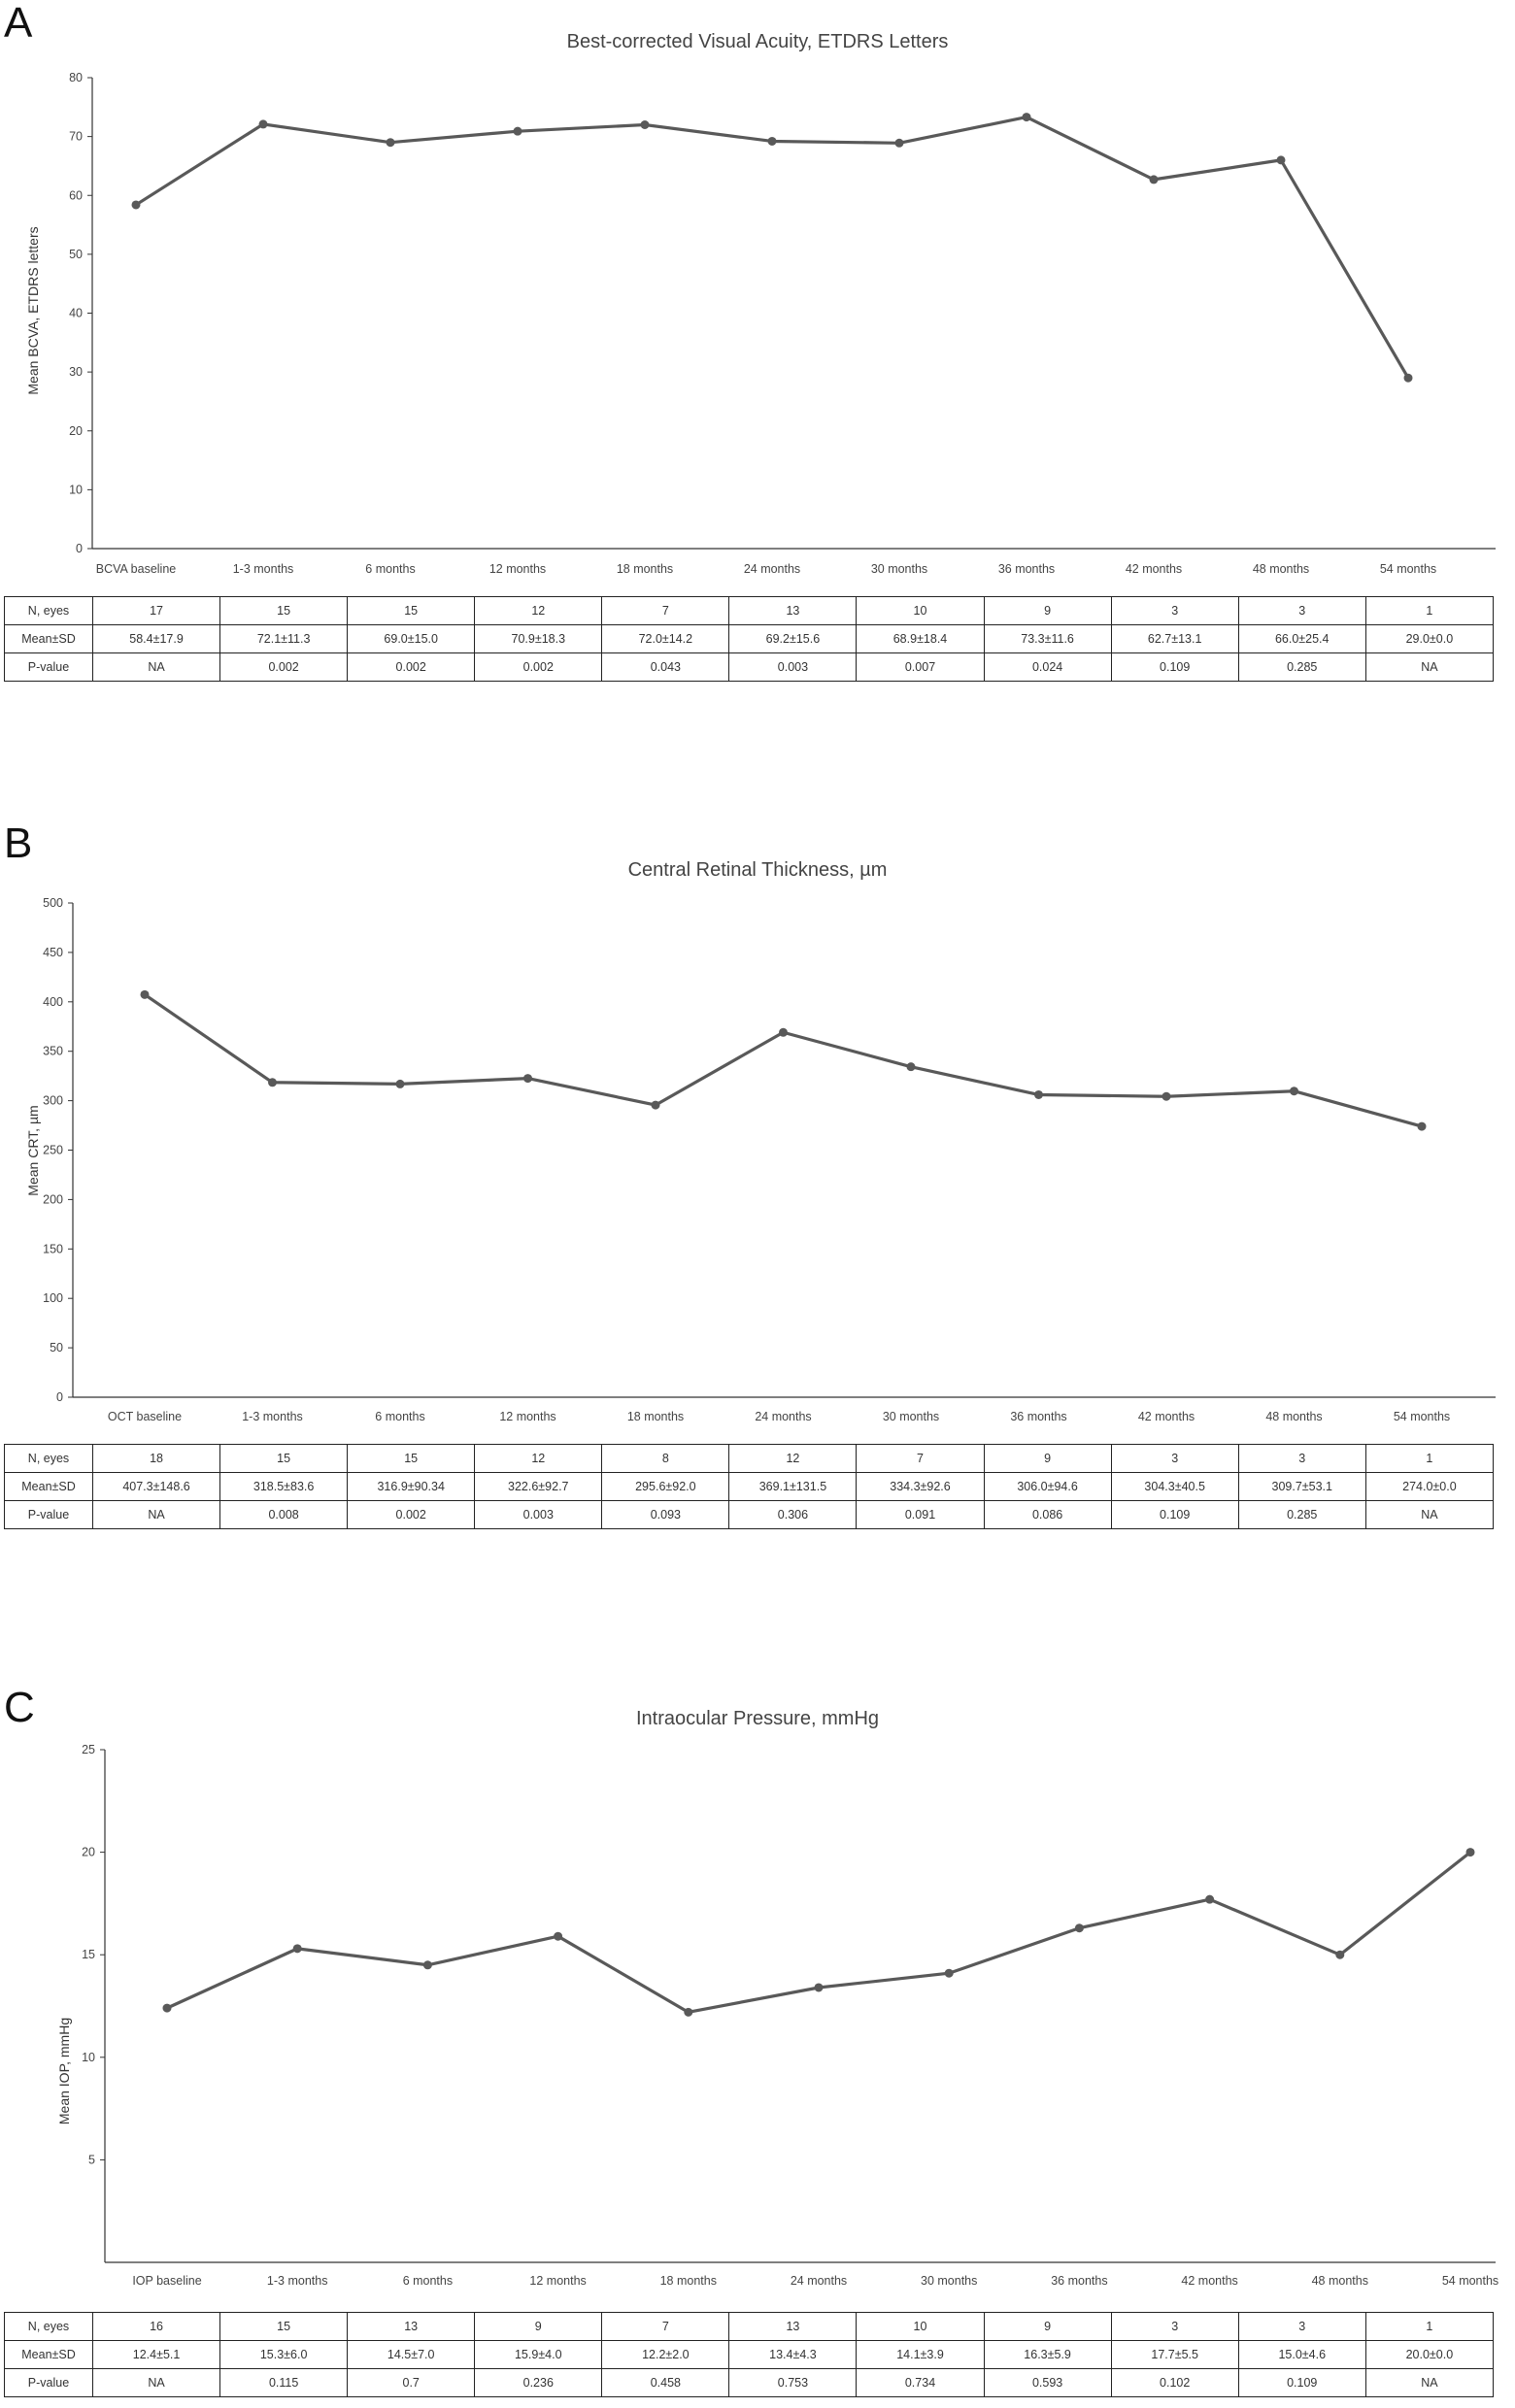  I want to click on table-cell: 69.2±15.6, so click(793, 639).